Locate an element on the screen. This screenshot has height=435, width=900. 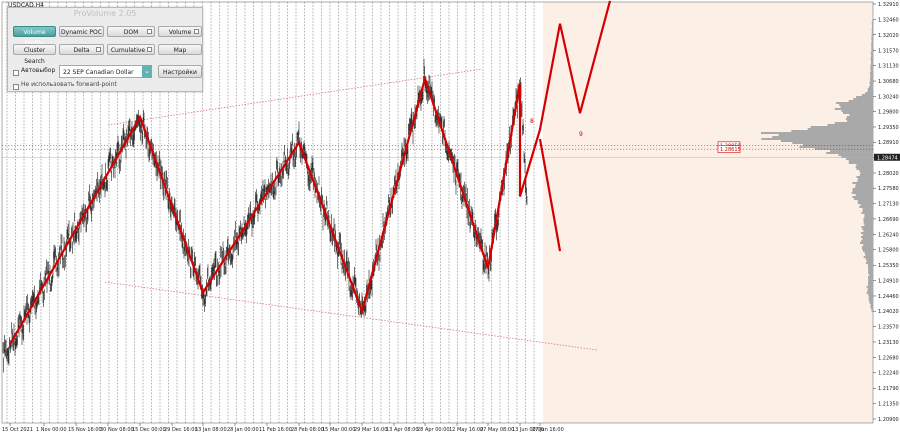
y-tick-label: 1.26240 is located at coordinates (888, 235).